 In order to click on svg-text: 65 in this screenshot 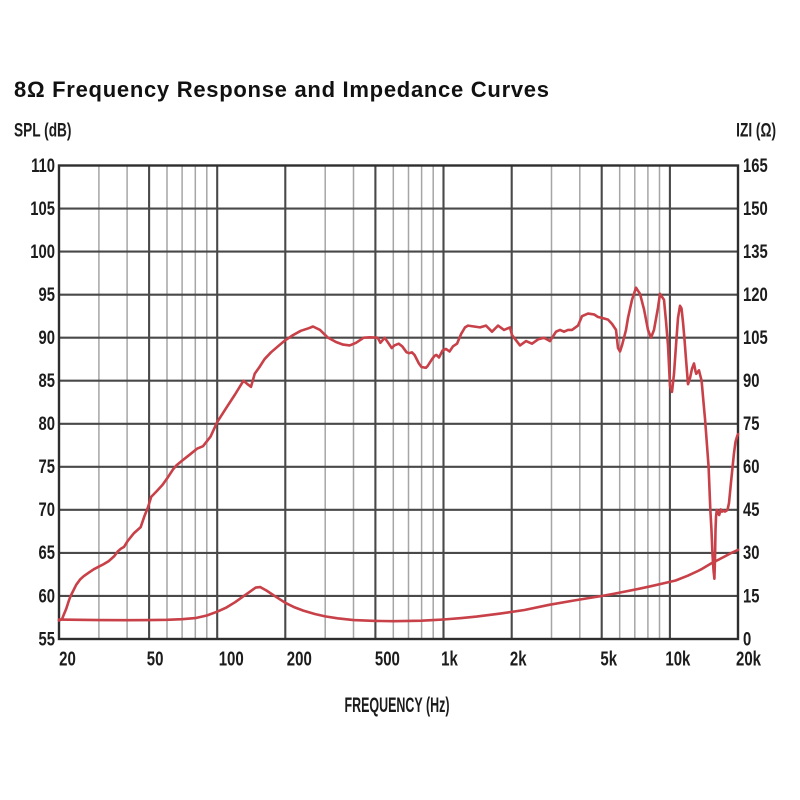, I will do `click(47, 552)`.